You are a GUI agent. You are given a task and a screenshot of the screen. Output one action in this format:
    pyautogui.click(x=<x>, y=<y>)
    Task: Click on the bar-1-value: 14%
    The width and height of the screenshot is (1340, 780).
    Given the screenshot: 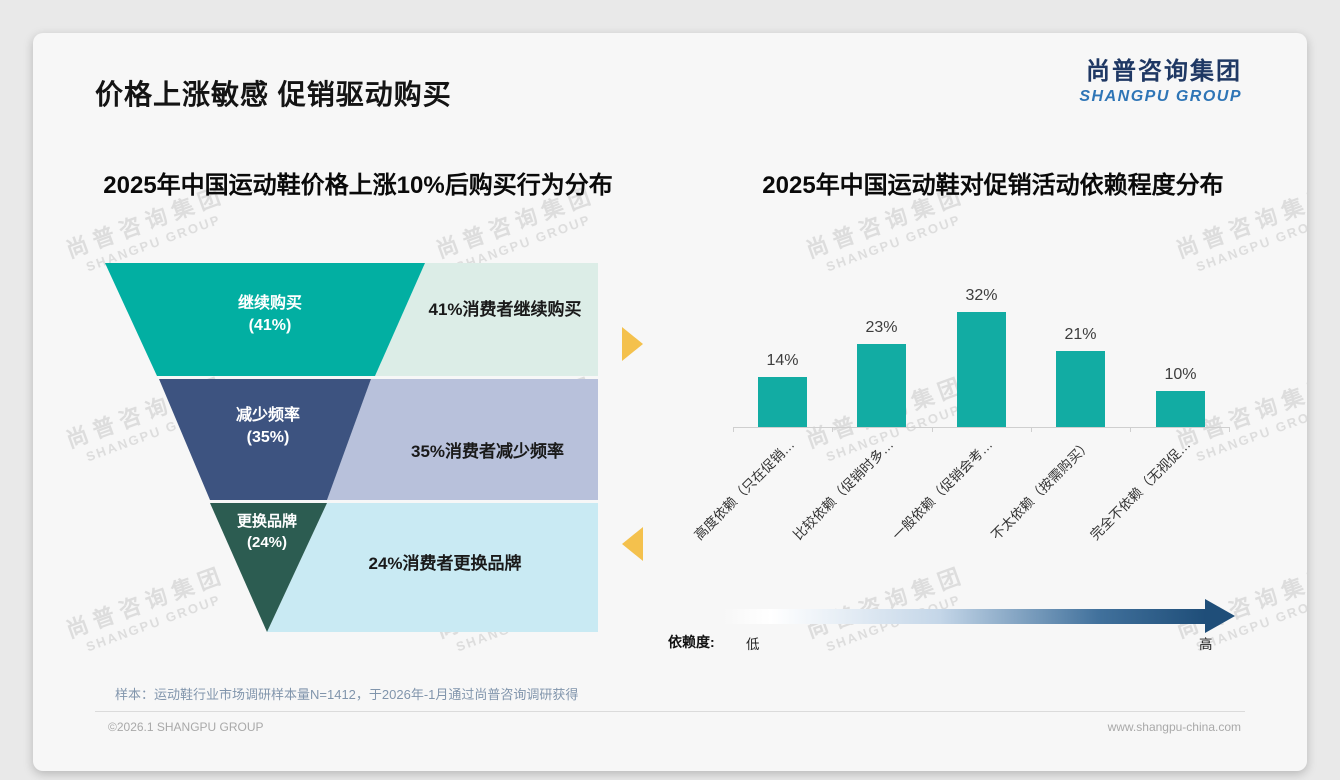 What is the action you would take?
    pyautogui.click(x=782, y=360)
    